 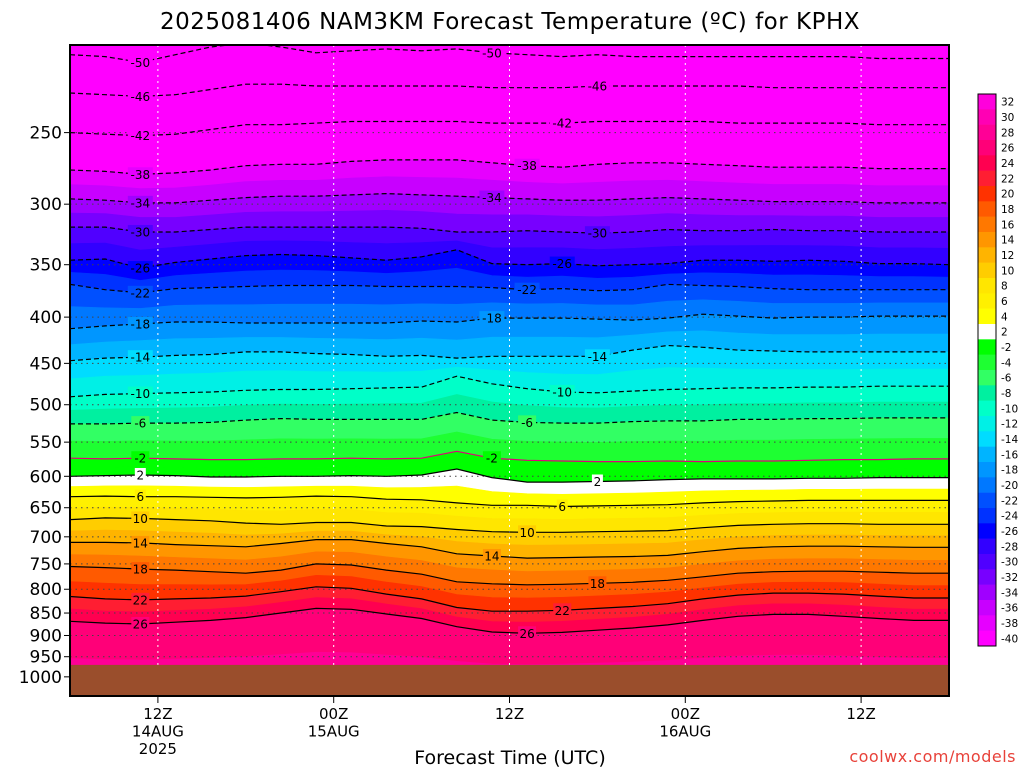 I want to click on contour-label: -14, so click(x=598, y=357).